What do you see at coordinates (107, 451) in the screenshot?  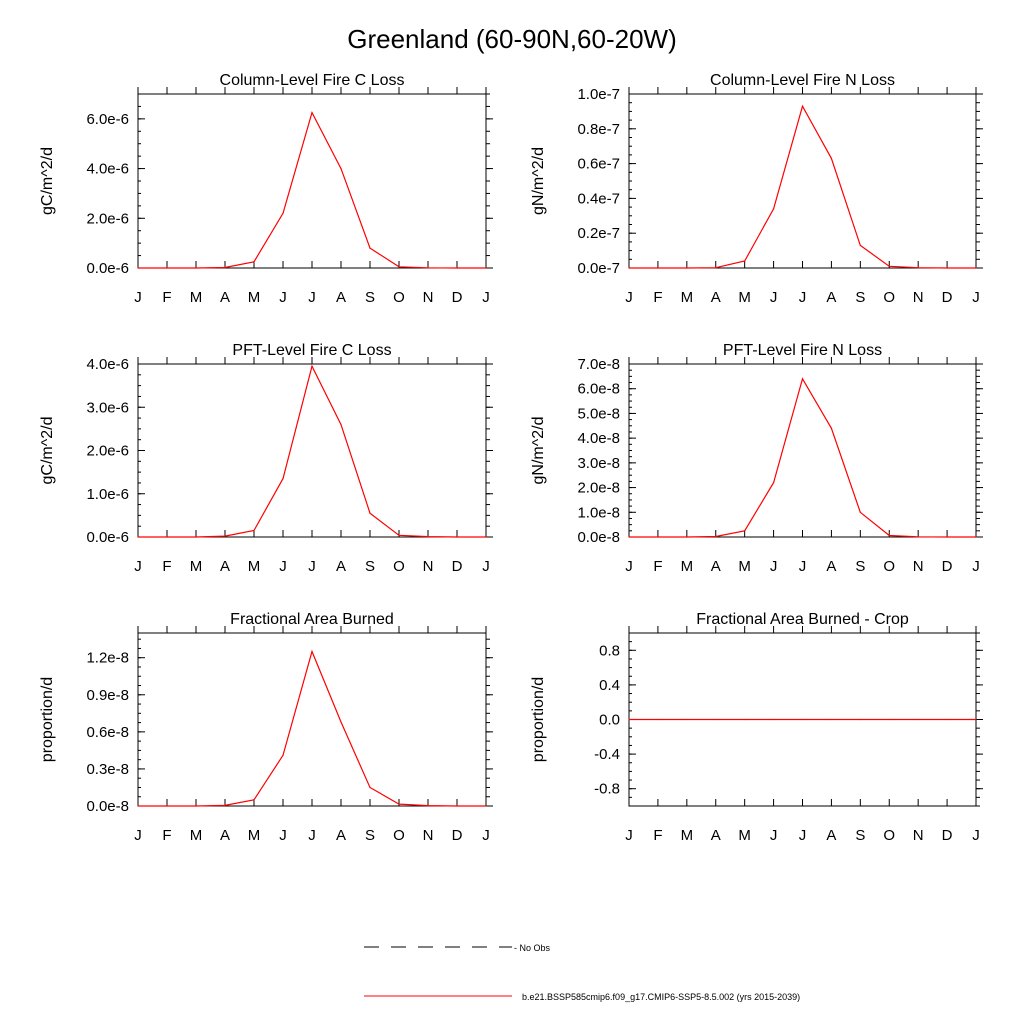 I see `y-tick-label: 2.0e-6` at bounding box center [107, 451].